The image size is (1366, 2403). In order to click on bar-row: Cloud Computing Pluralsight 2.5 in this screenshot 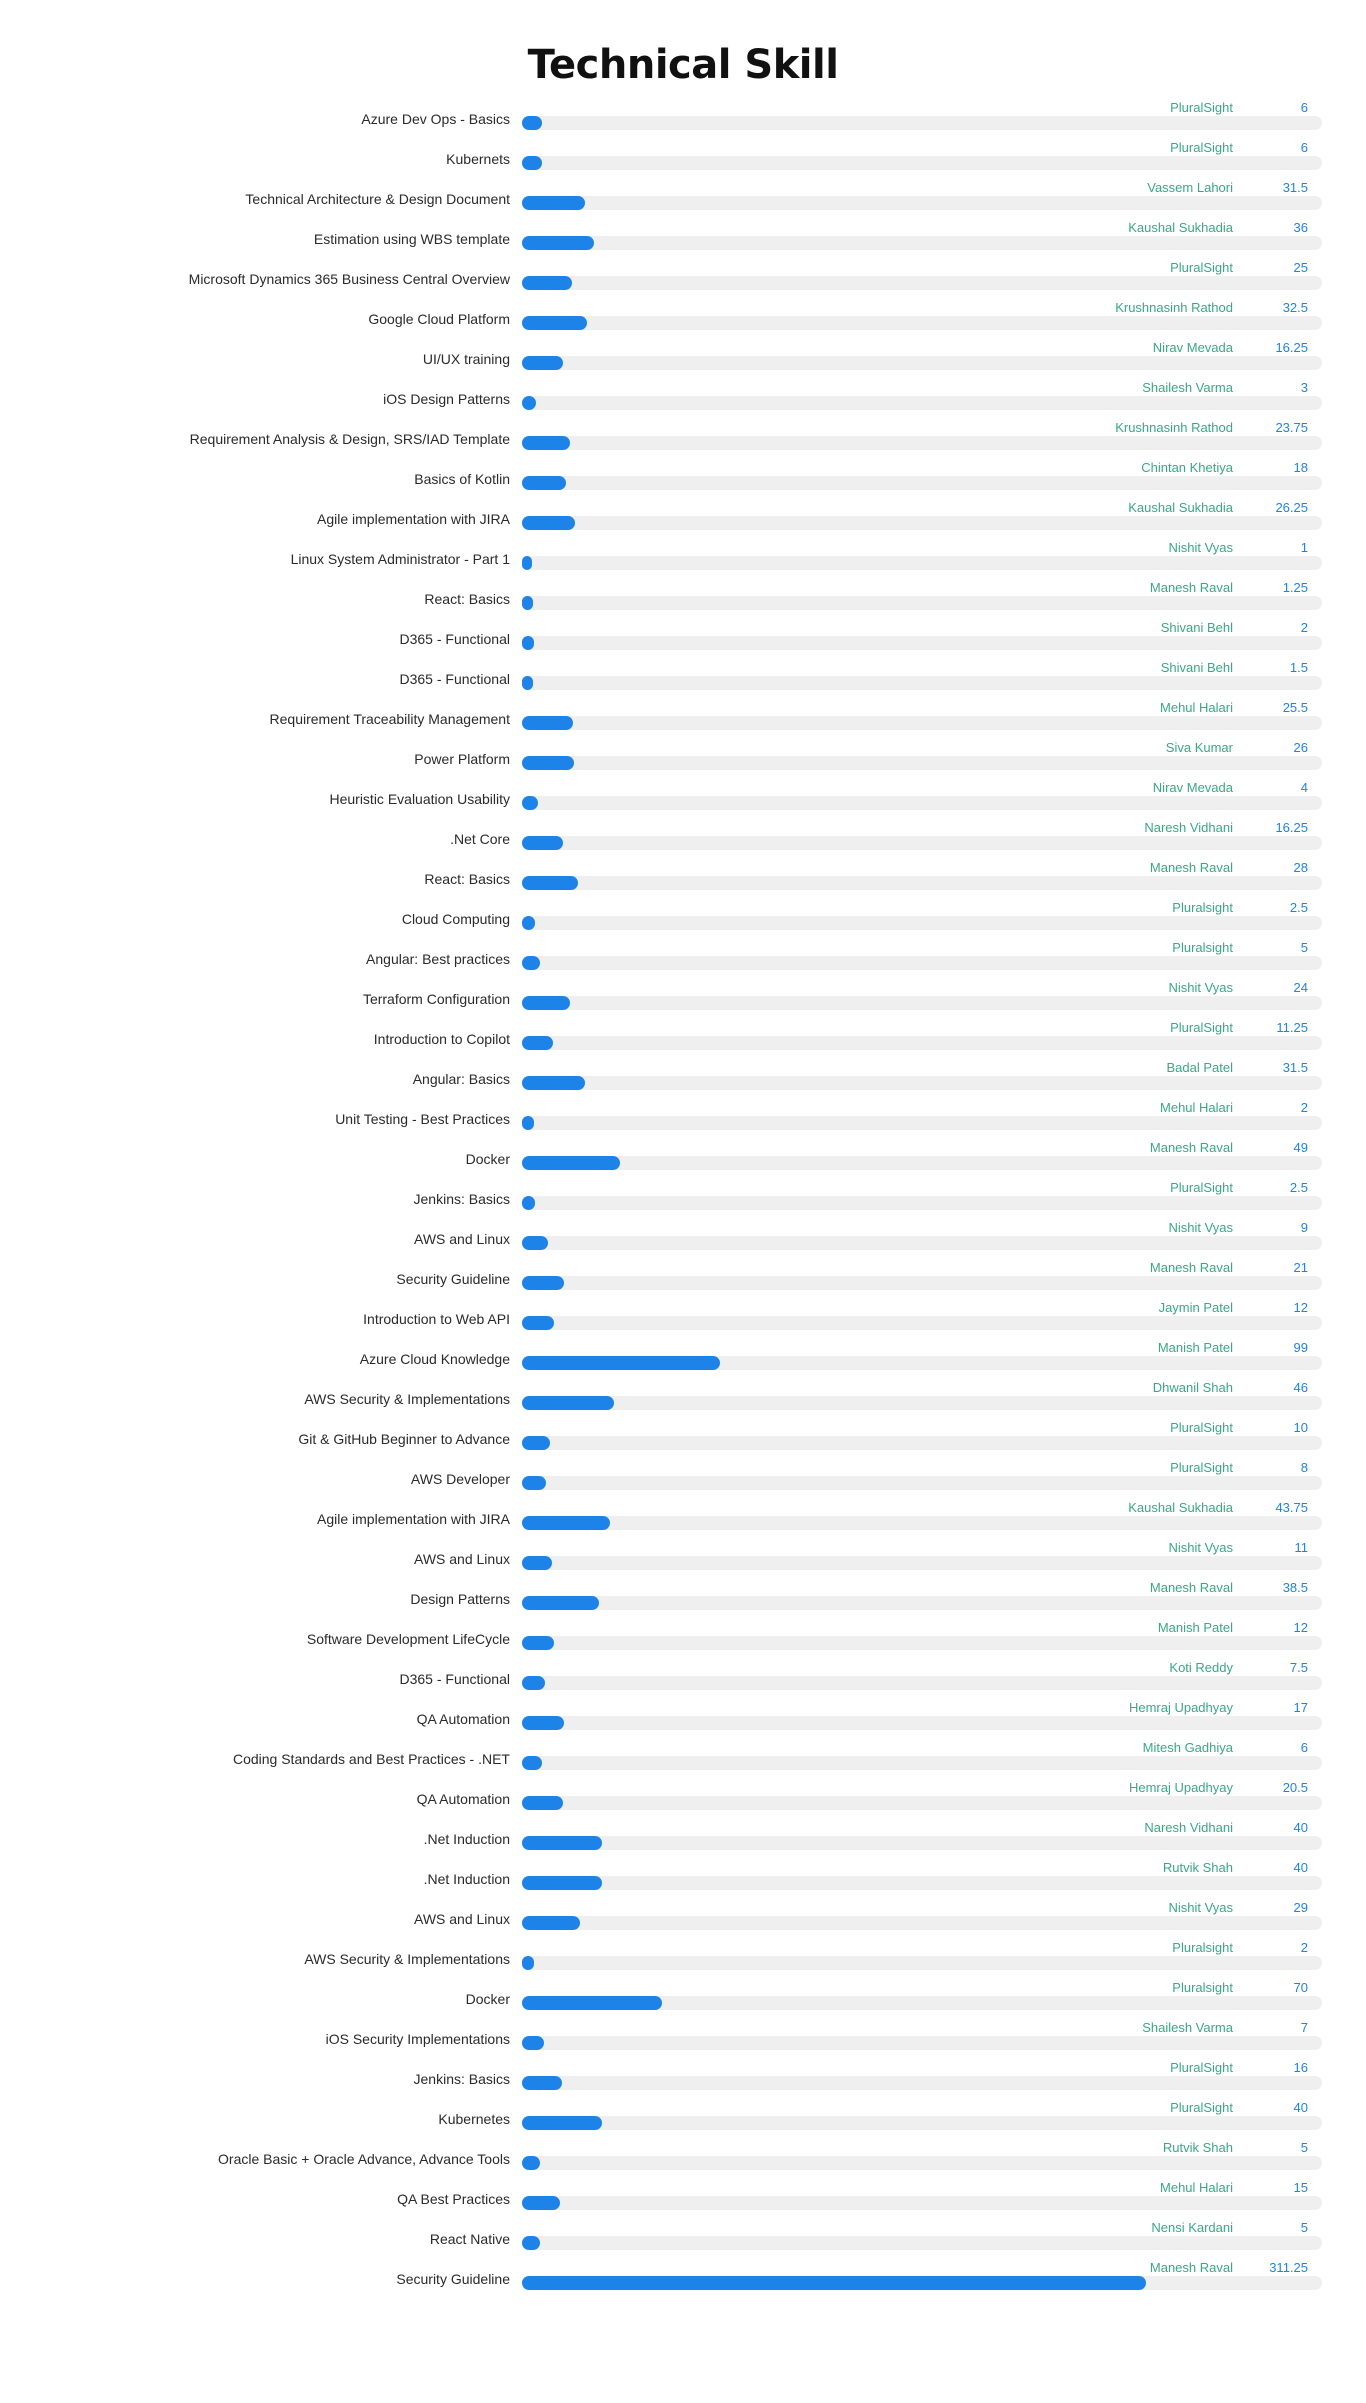, I will do `click(683, 920)`.